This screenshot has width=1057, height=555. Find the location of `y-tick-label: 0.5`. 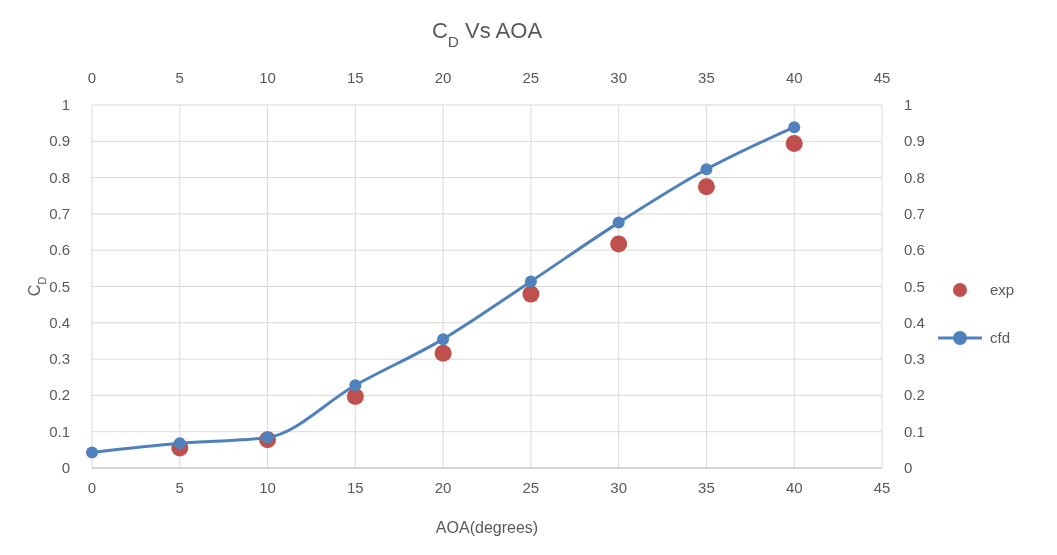

y-tick-label: 0.5 is located at coordinates (59, 286).